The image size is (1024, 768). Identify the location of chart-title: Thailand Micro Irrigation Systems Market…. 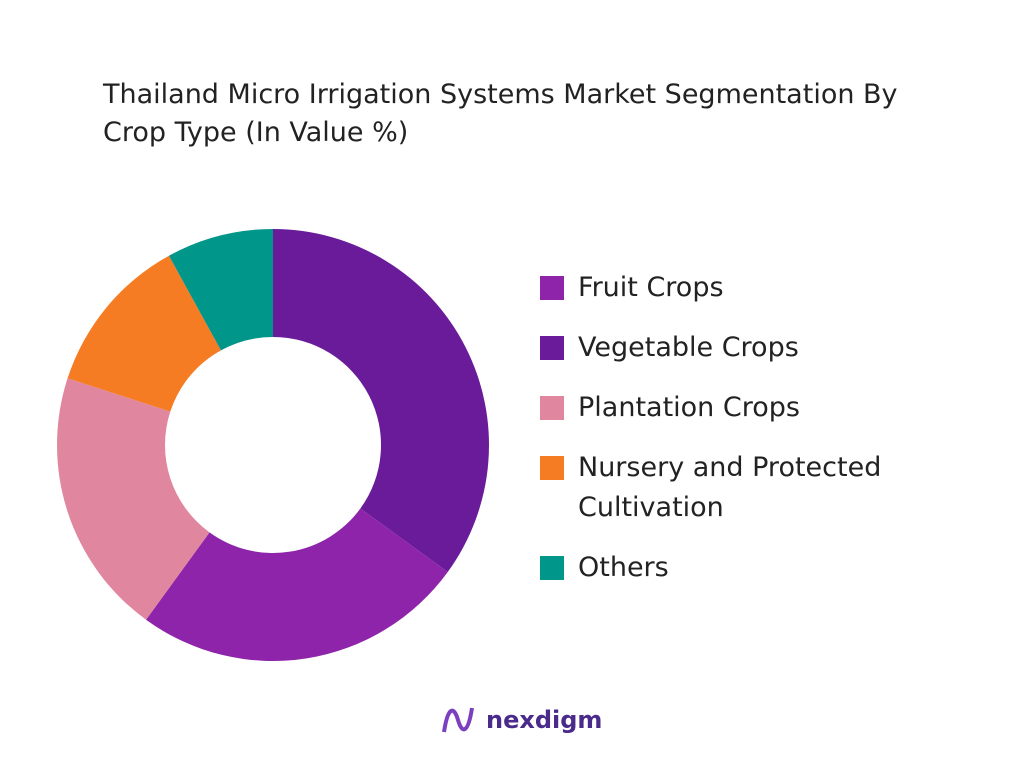
(500, 113).